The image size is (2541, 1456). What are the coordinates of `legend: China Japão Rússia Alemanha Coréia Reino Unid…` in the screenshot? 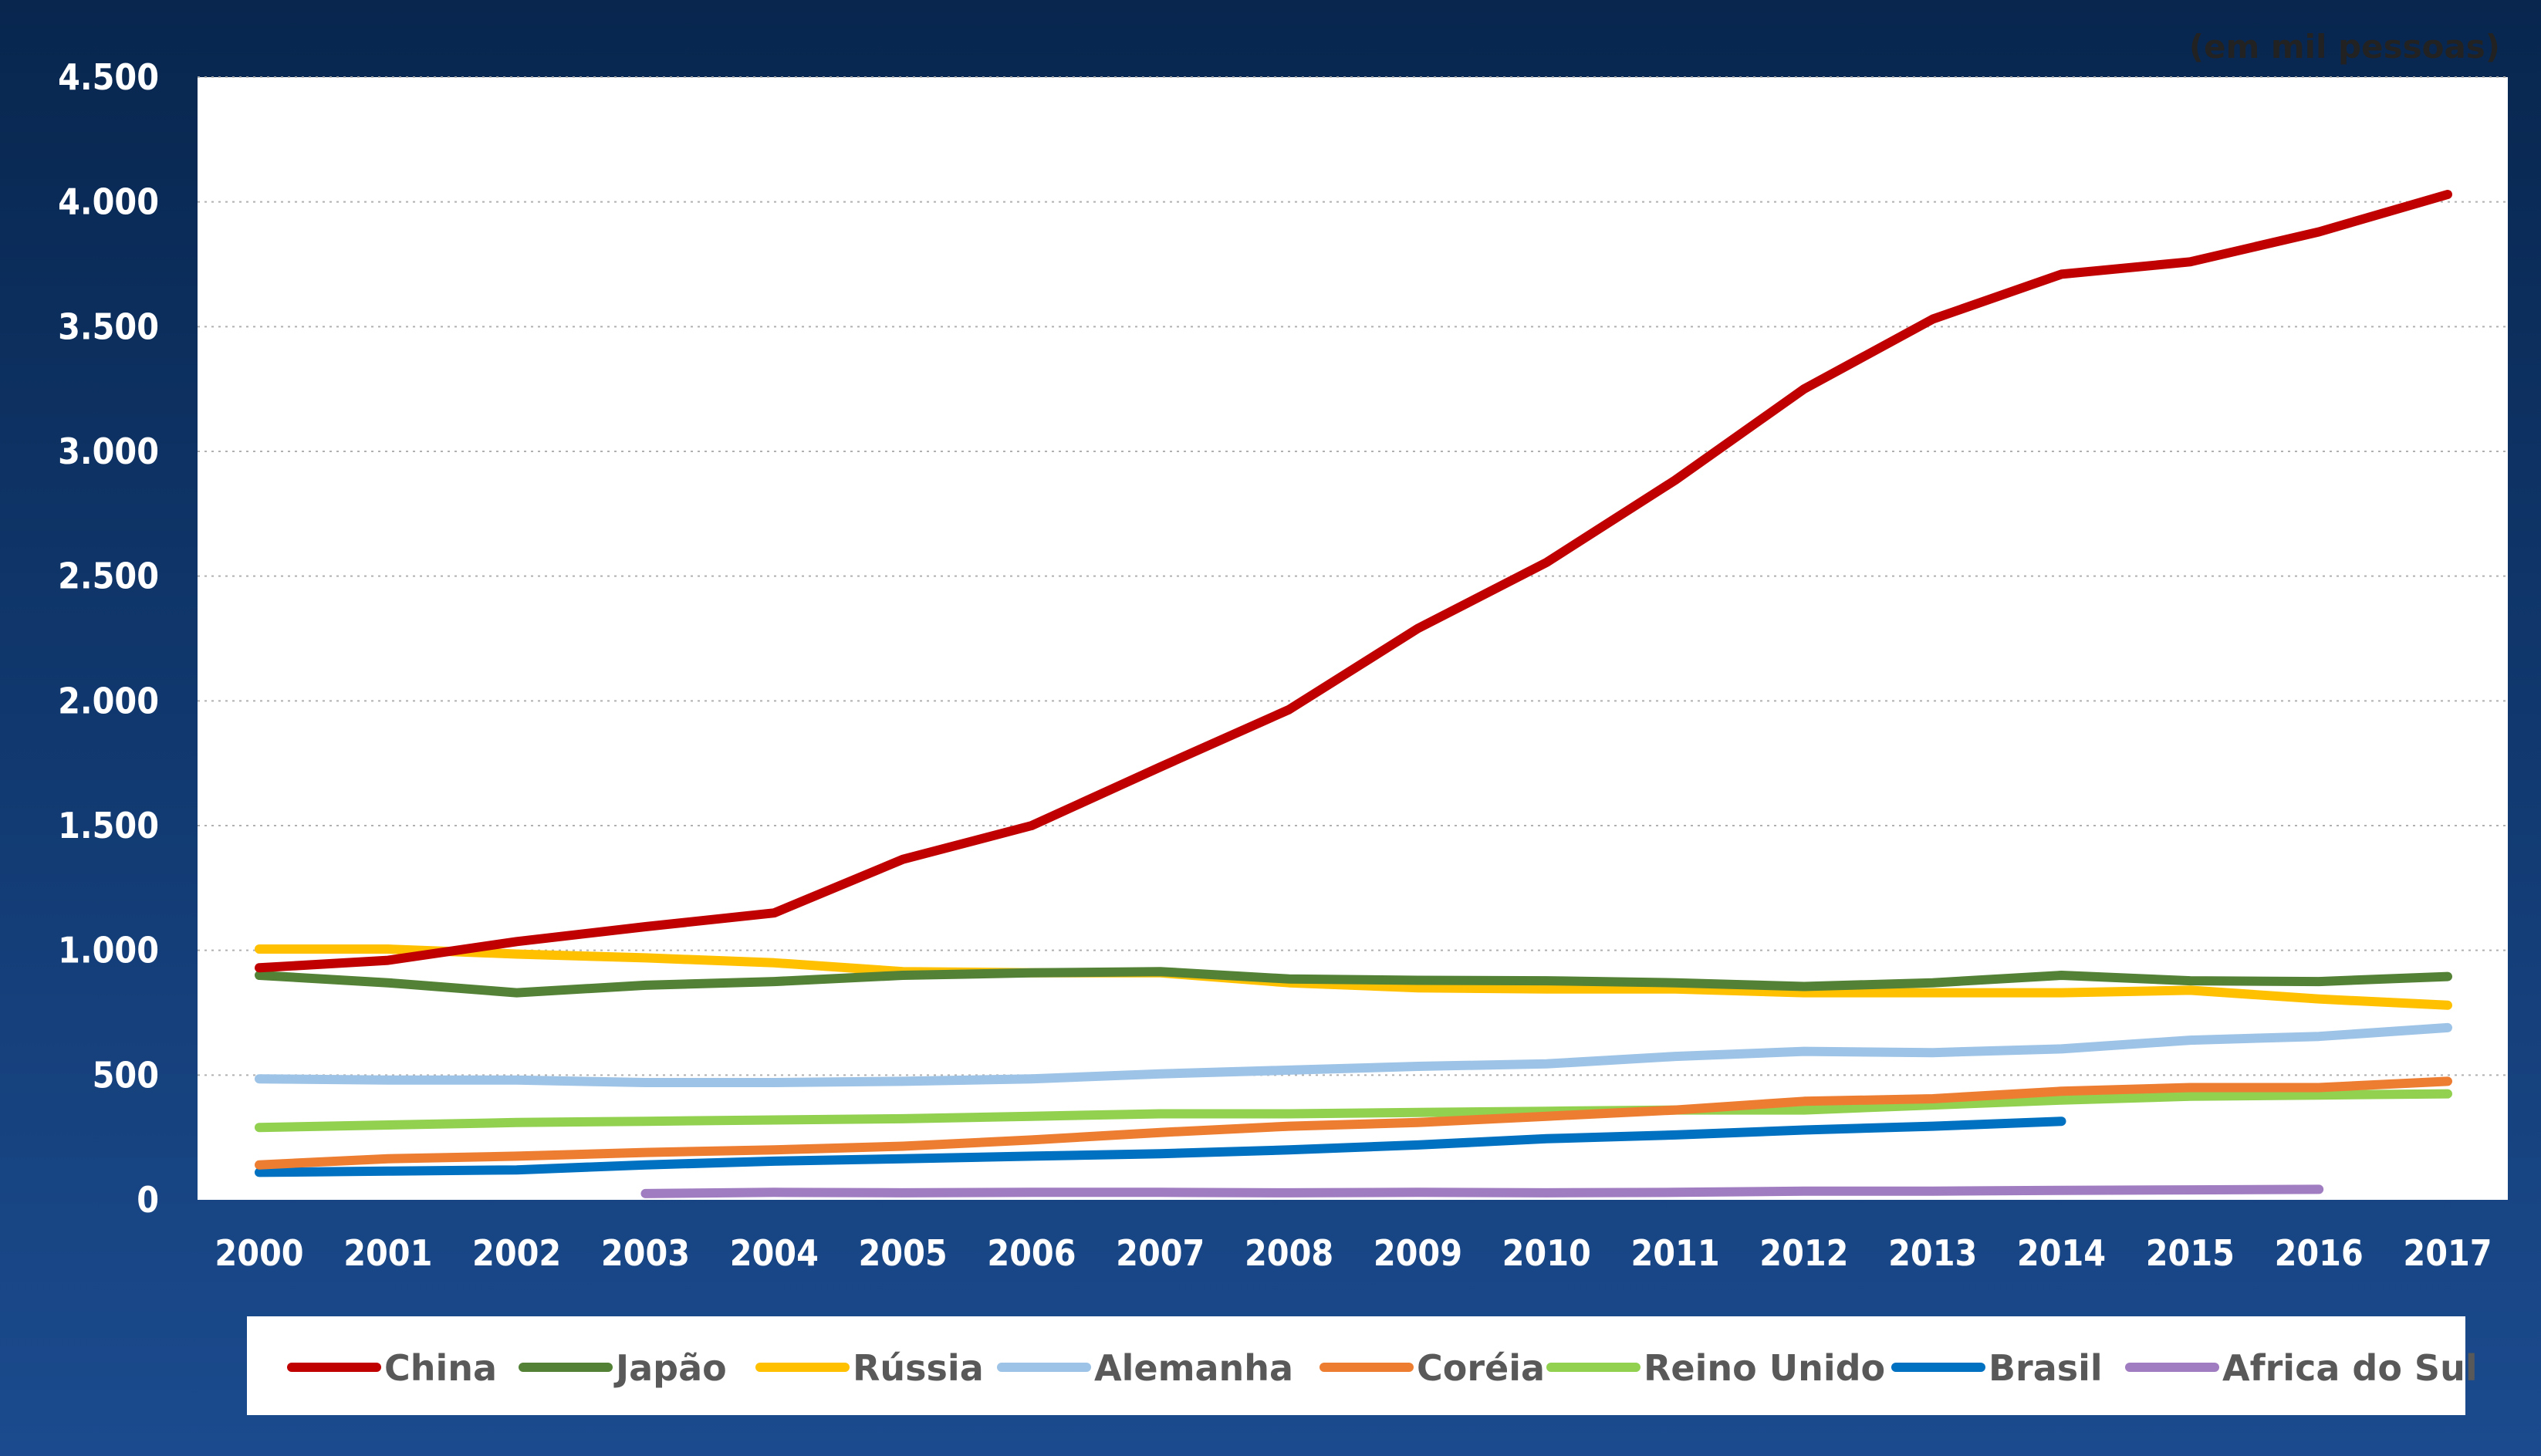 It's located at (1382, 1368).